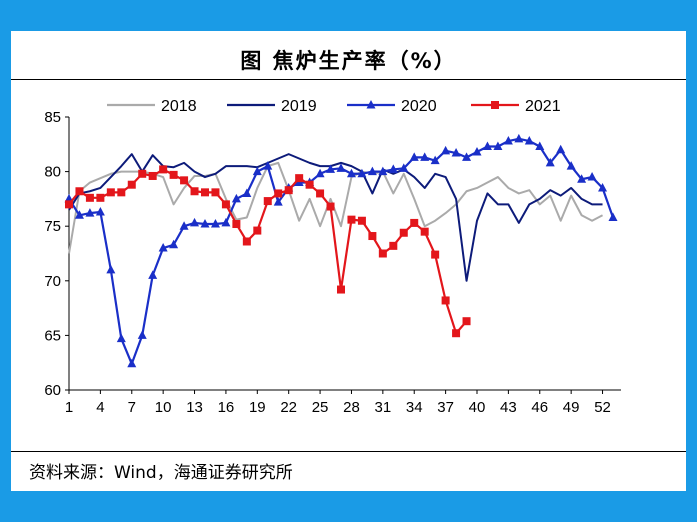  What do you see at coordinates (179, 106) in the screenshot?
I see `legend-label: 2018` at bounding box center [179, 106].